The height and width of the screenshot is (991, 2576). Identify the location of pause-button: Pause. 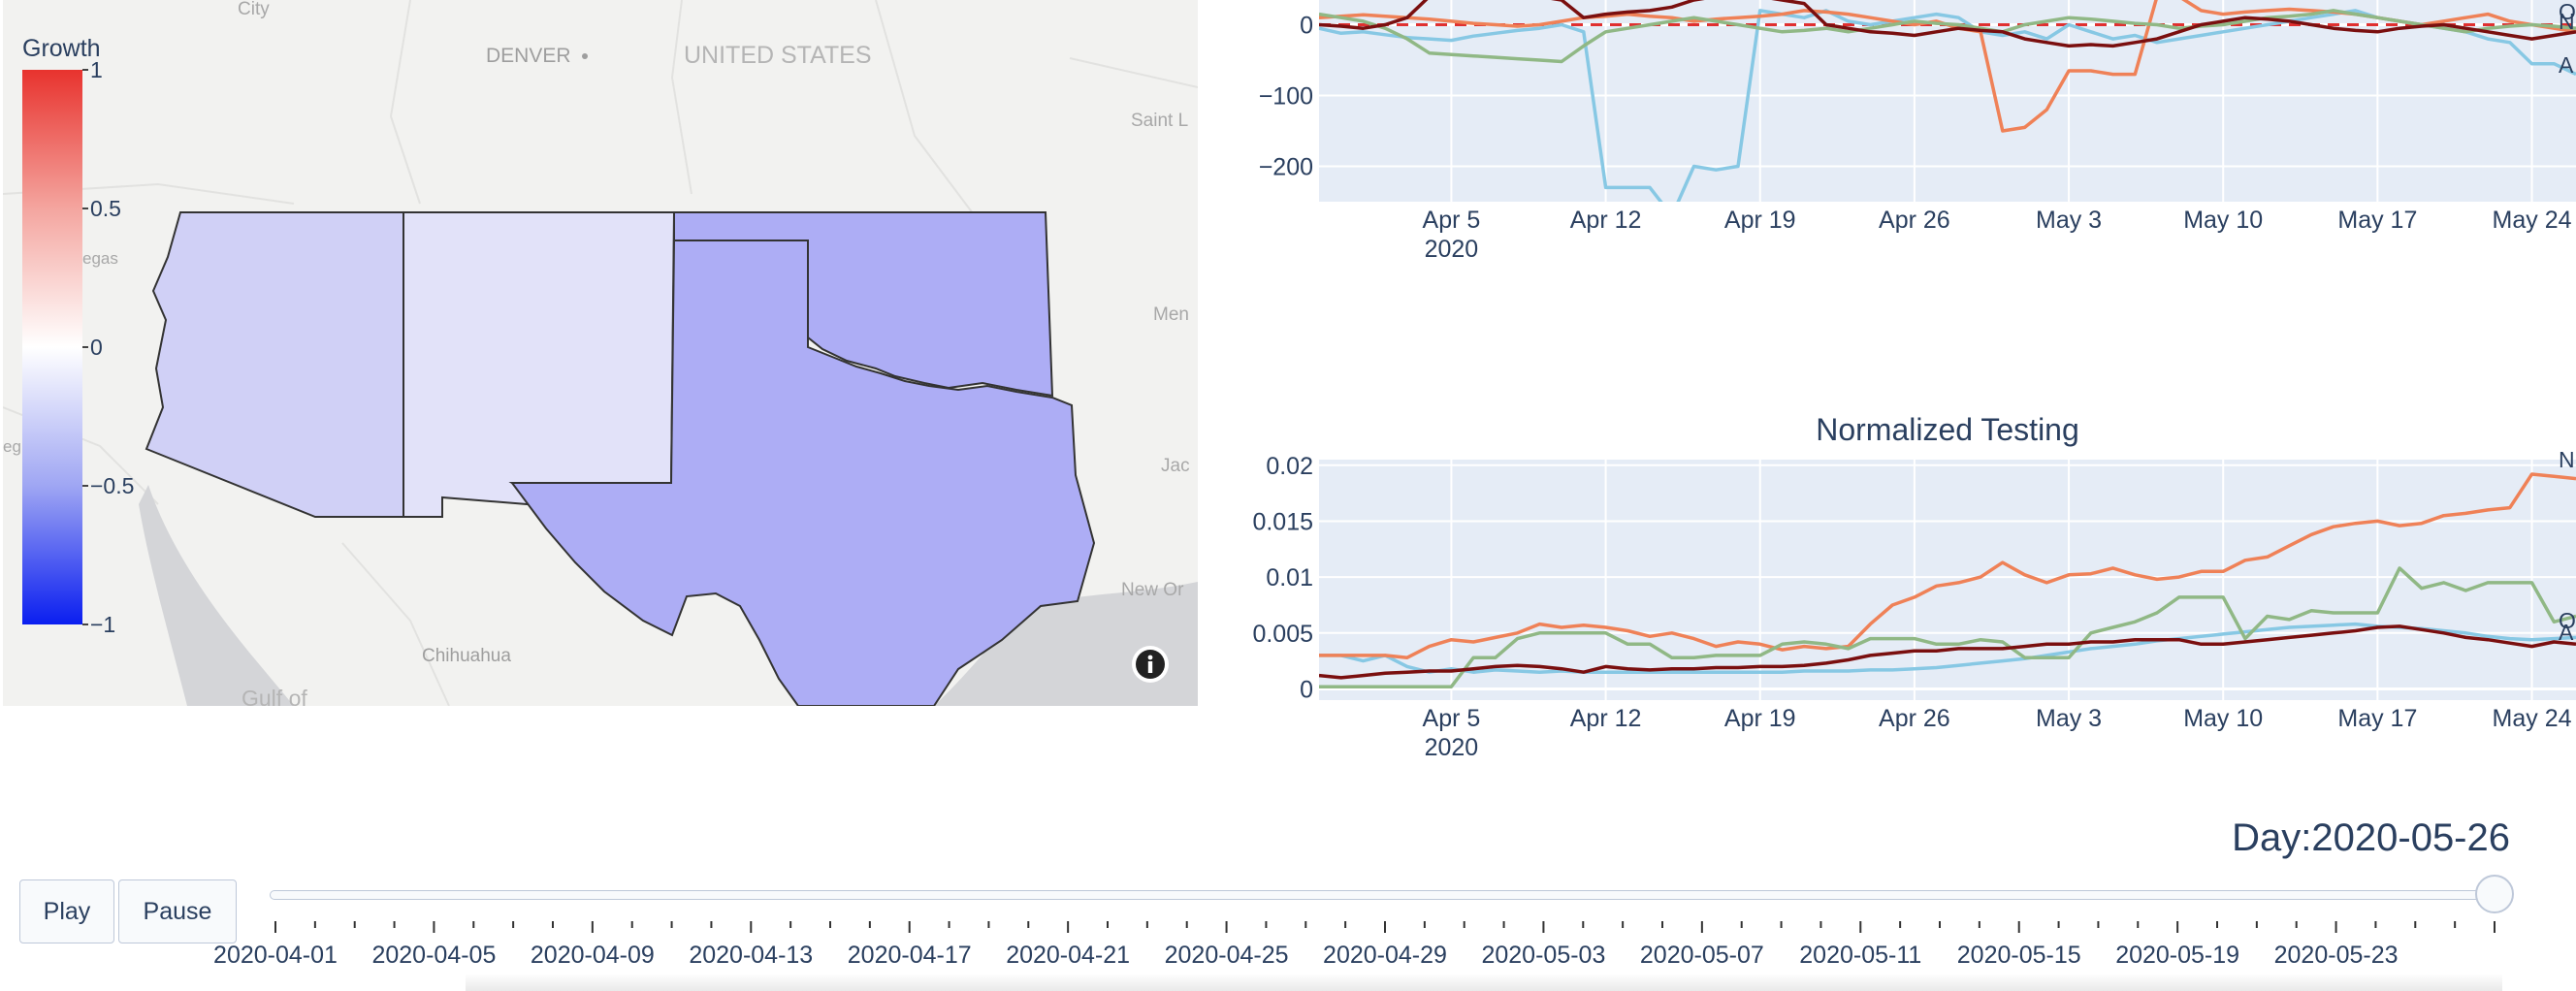
(177, 911).